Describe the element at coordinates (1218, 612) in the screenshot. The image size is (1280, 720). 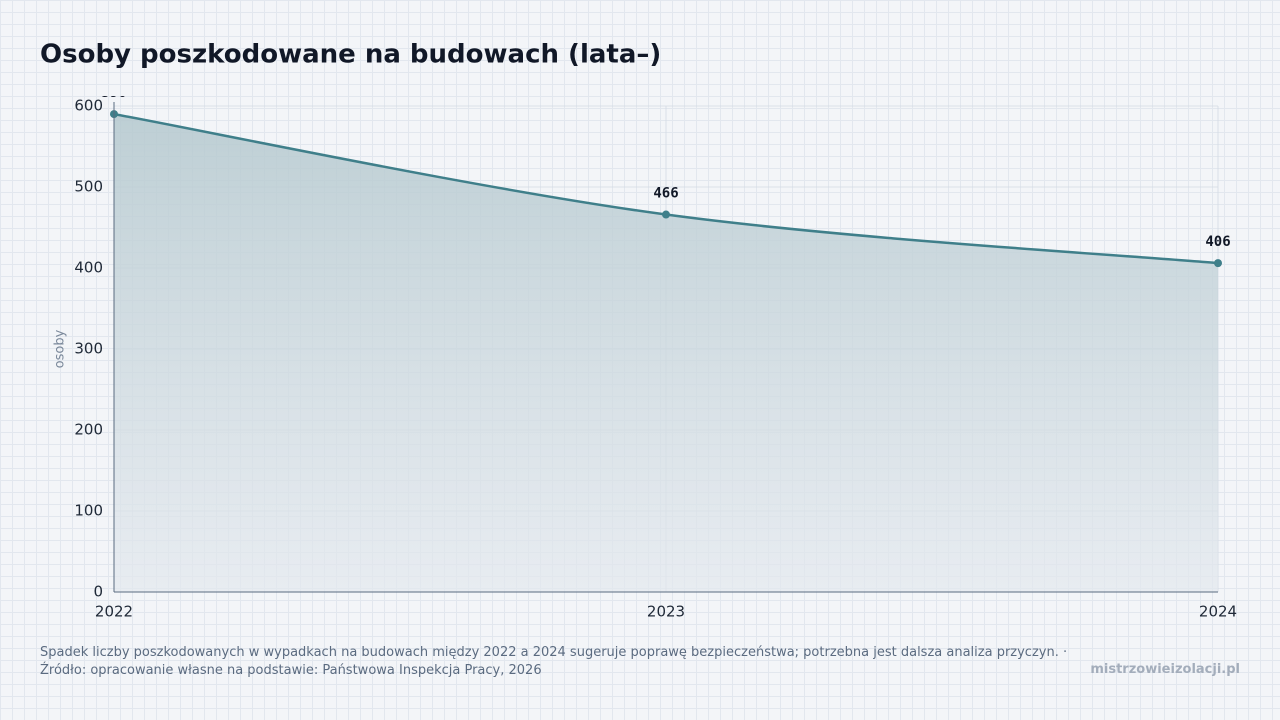
I see `x-tick-label: 2024` at that location.